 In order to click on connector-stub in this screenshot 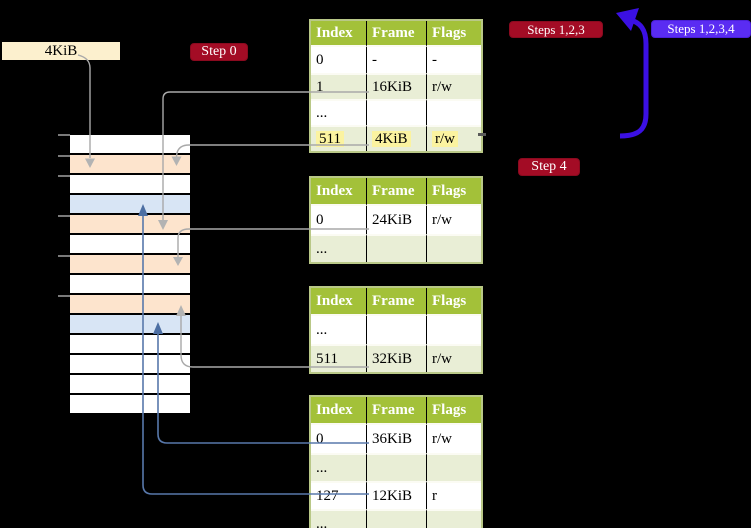, I will do `click(482, 134)`.